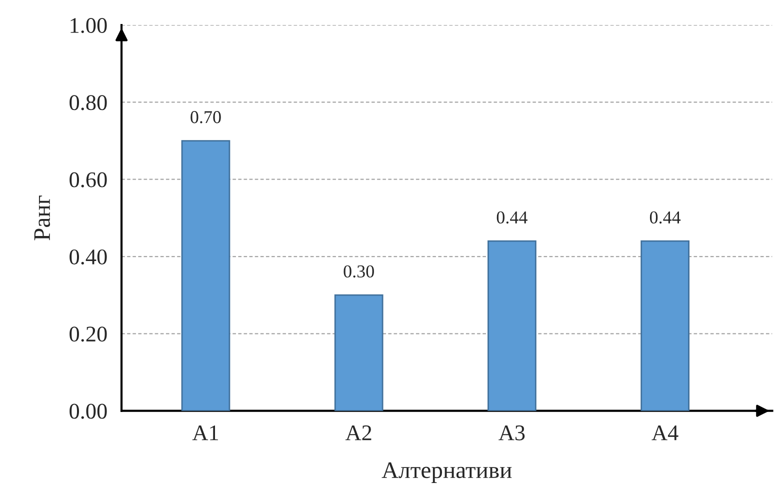 The image size is (784, 501). What do you see at coordinates (88, 26) in the screenshot?
I see `y-tick-label: 1.00` at bounding box center [88, 26].